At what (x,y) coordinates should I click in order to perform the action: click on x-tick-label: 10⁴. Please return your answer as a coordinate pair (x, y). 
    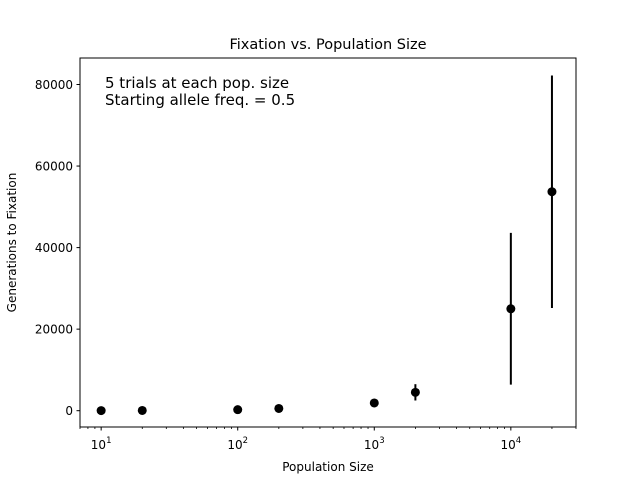
    Looking at the image, I should click on (510, 444).